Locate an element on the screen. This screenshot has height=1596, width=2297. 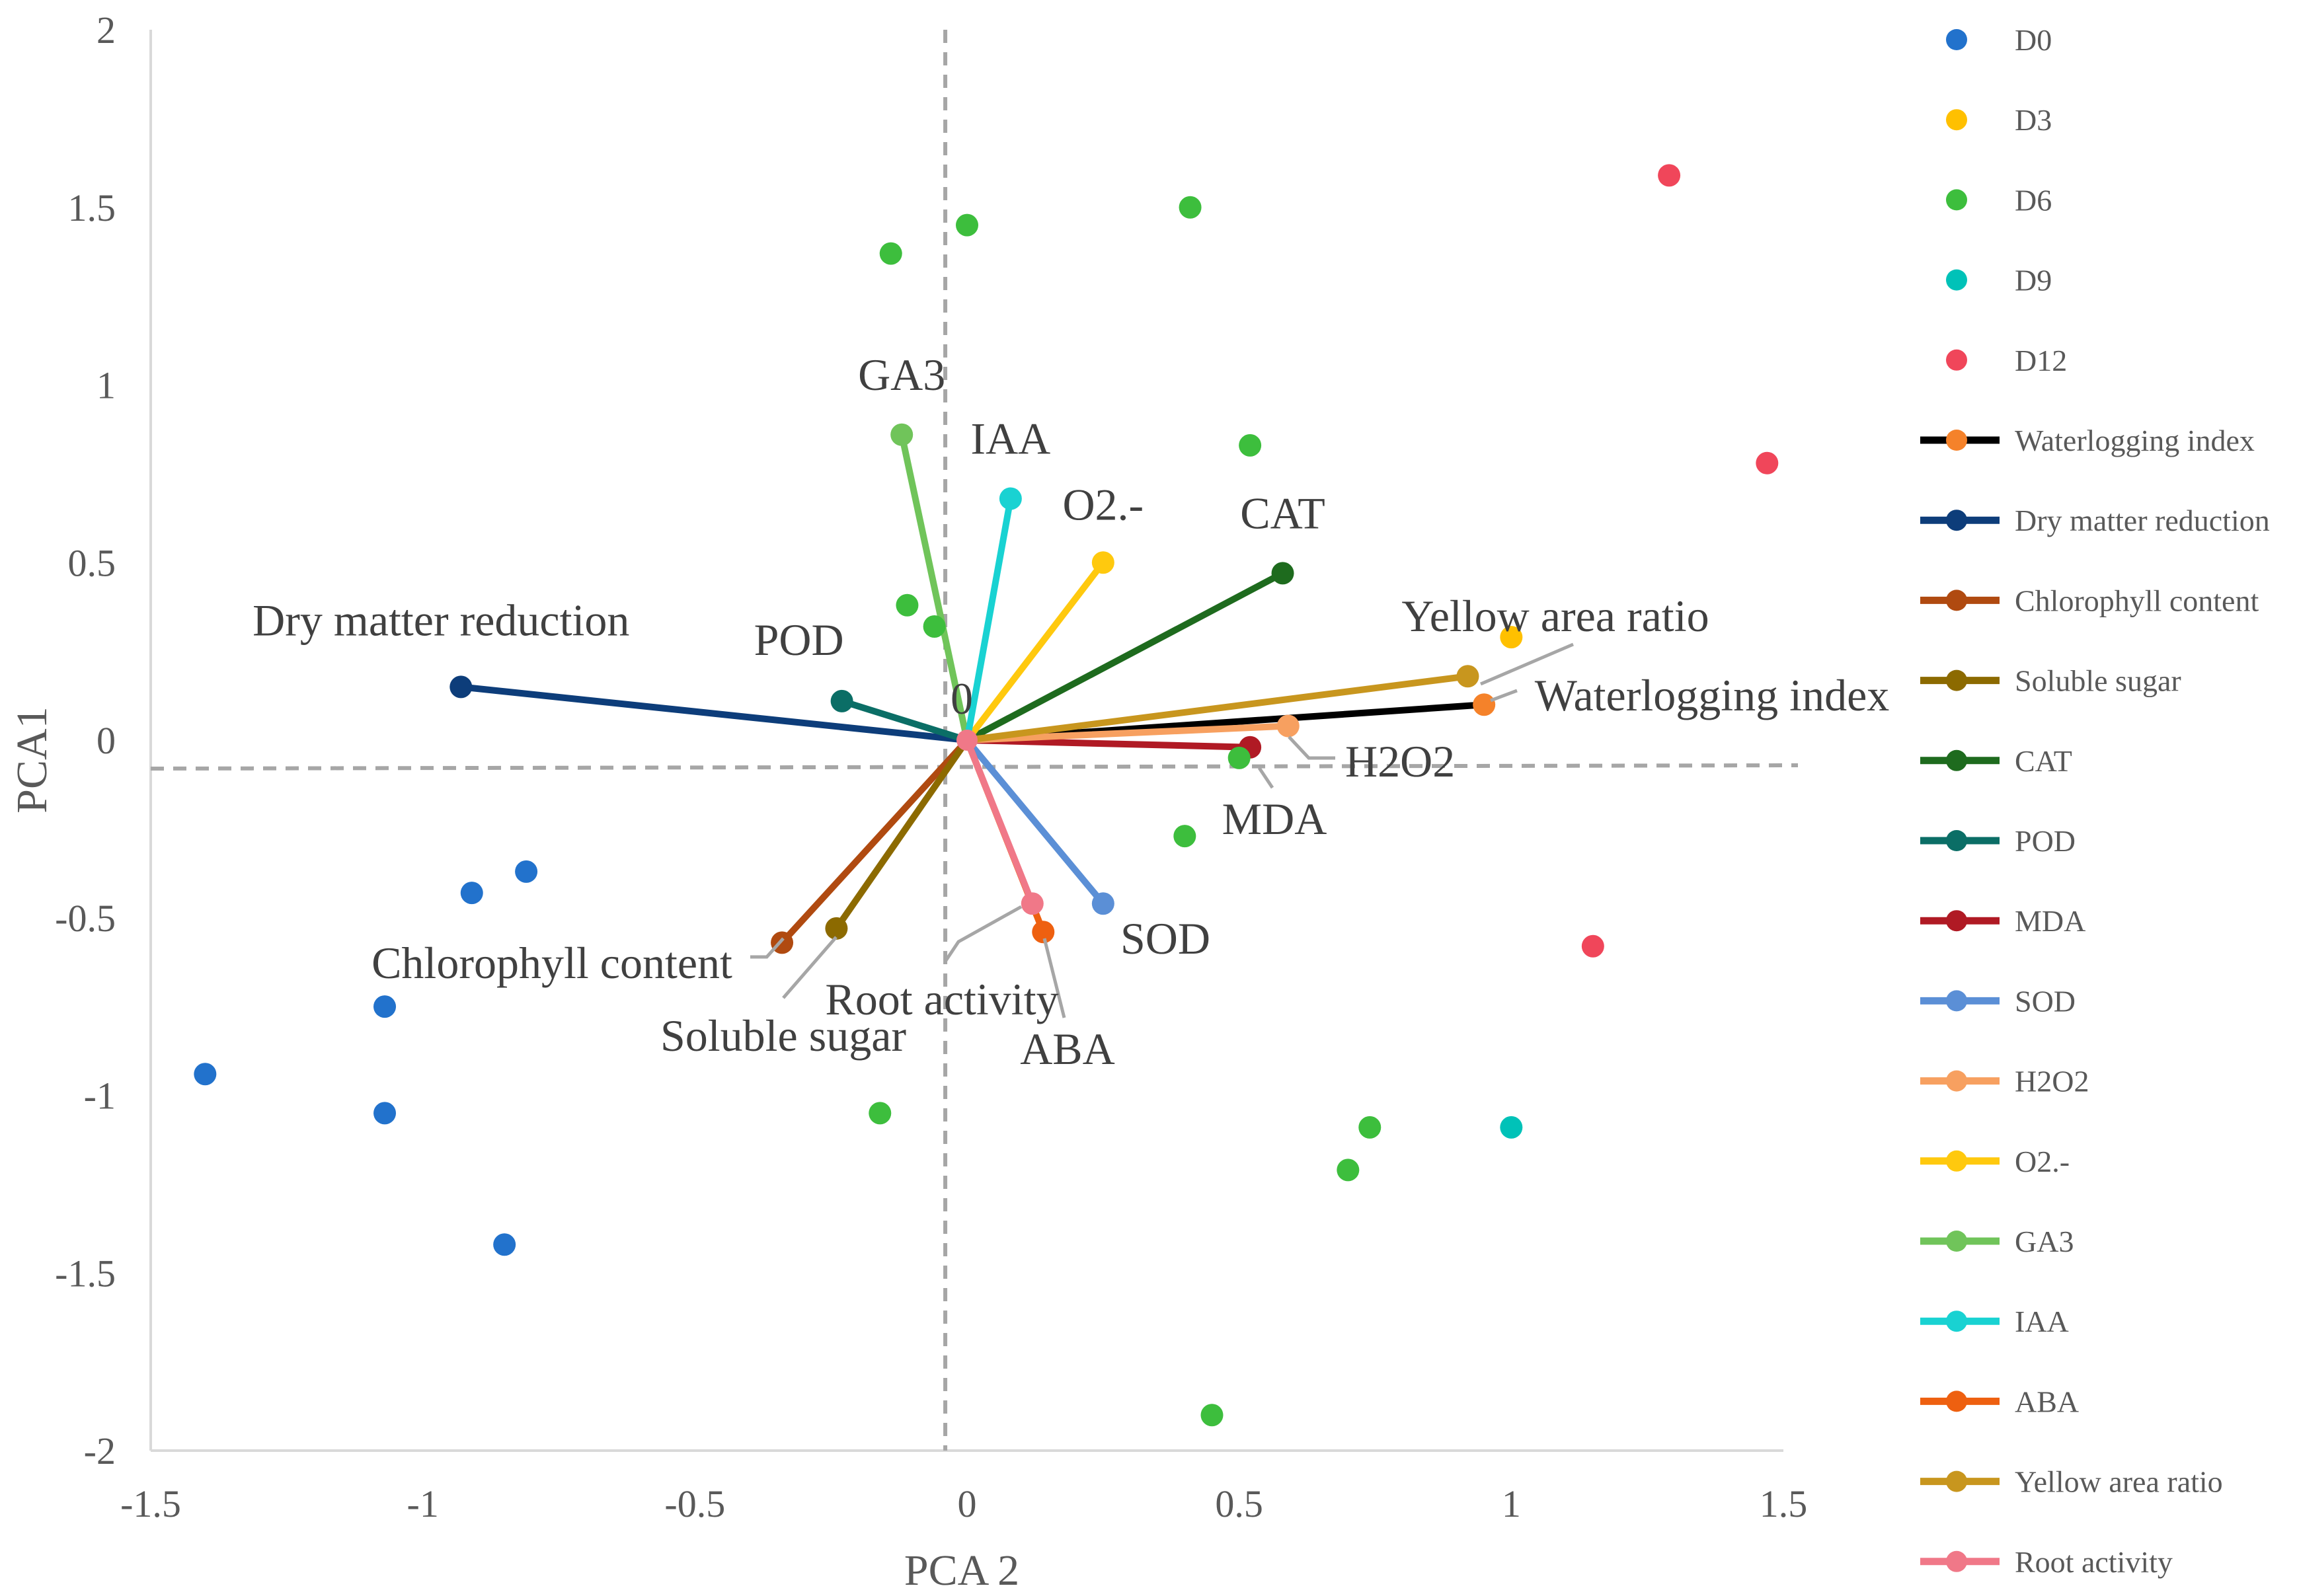
vector-label: Chlorophyll content is located at coordinates (551, 963).